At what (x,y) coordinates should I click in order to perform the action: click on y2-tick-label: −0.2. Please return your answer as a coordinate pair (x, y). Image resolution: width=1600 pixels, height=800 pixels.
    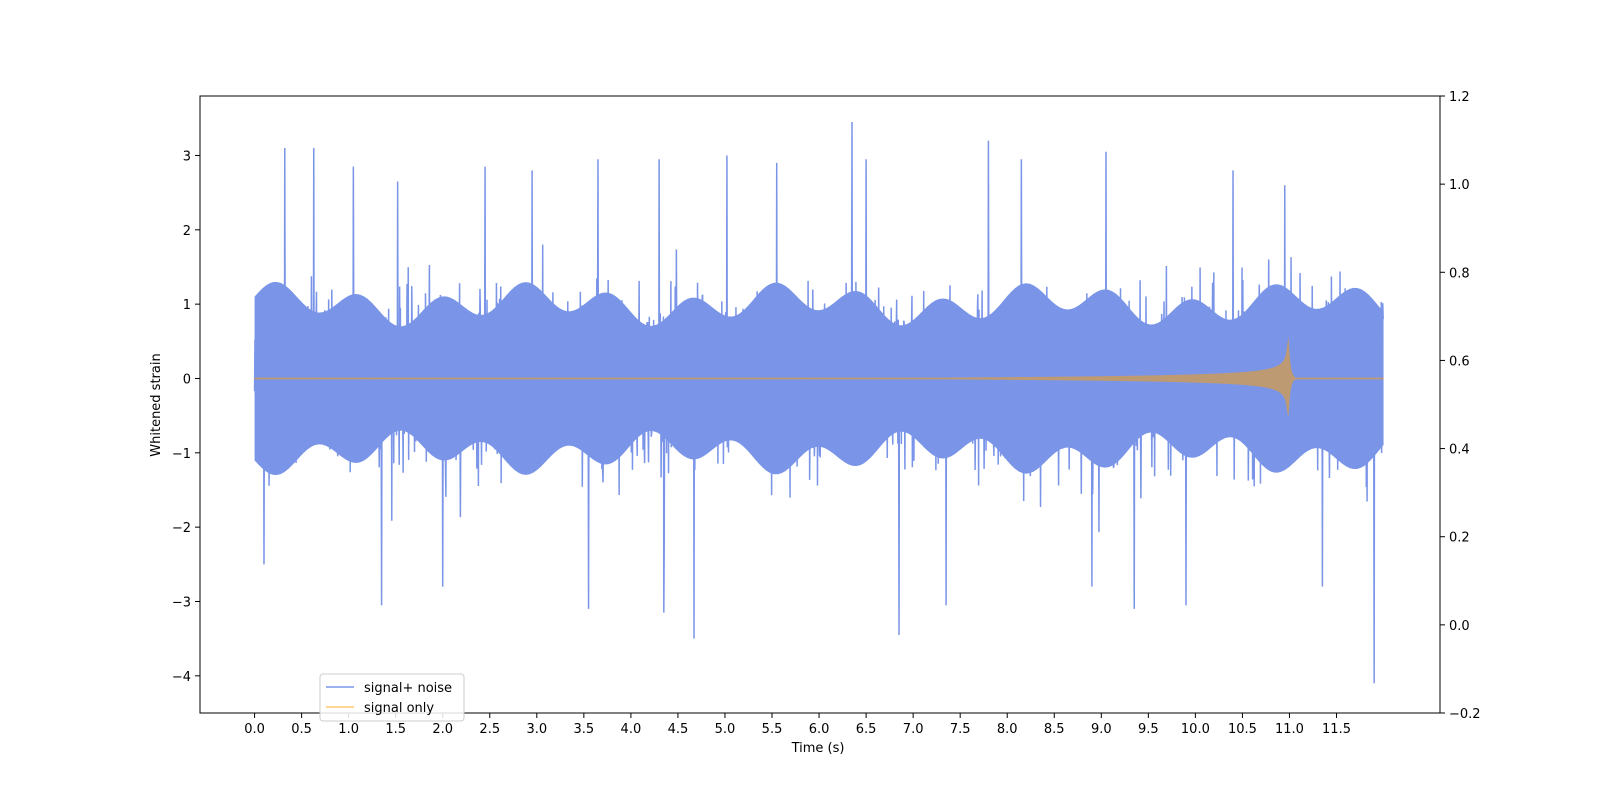
    Looking at the image, I should click on (1465, 714).